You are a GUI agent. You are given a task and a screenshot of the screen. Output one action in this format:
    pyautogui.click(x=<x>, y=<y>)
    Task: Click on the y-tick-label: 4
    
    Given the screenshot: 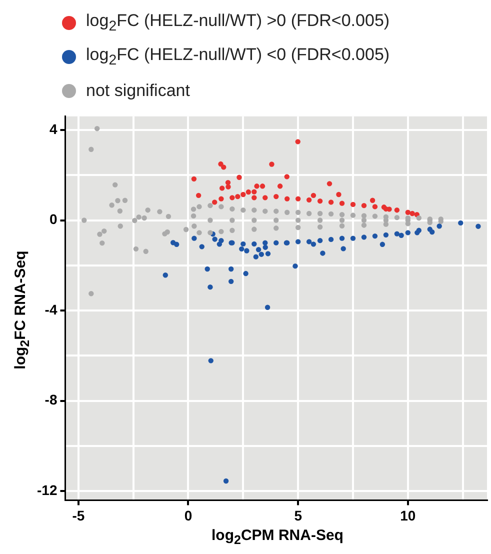 What is the action you would take?
    pyautogui.click(x=53, y=128)
    